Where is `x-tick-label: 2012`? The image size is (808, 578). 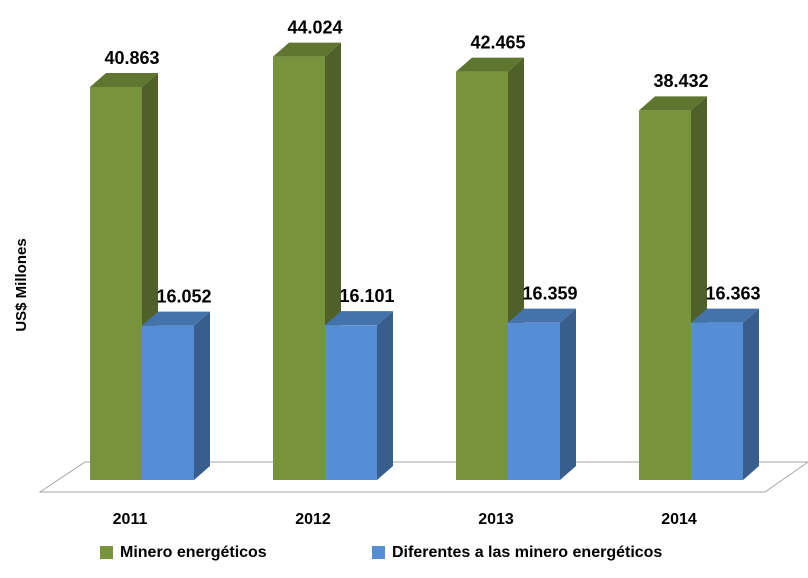 x-tick-label: 2012 is located at coordinates (313, 519).